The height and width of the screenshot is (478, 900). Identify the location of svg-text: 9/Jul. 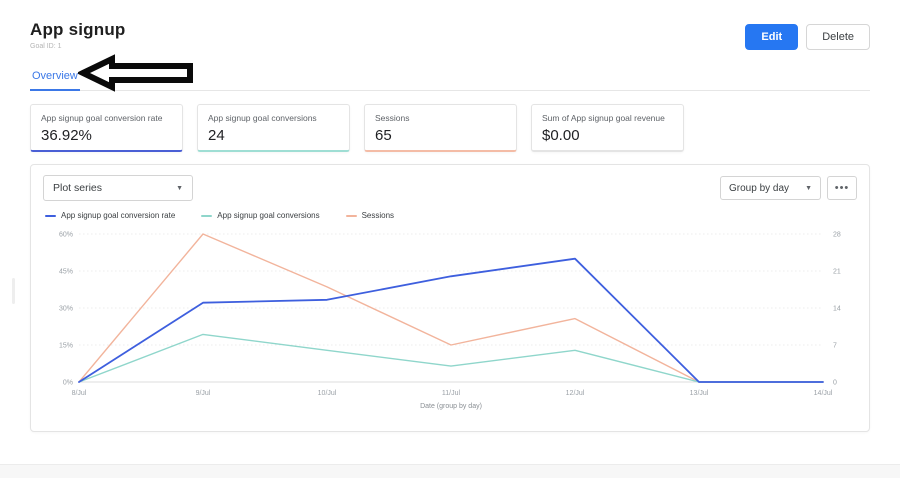
(203, 393).